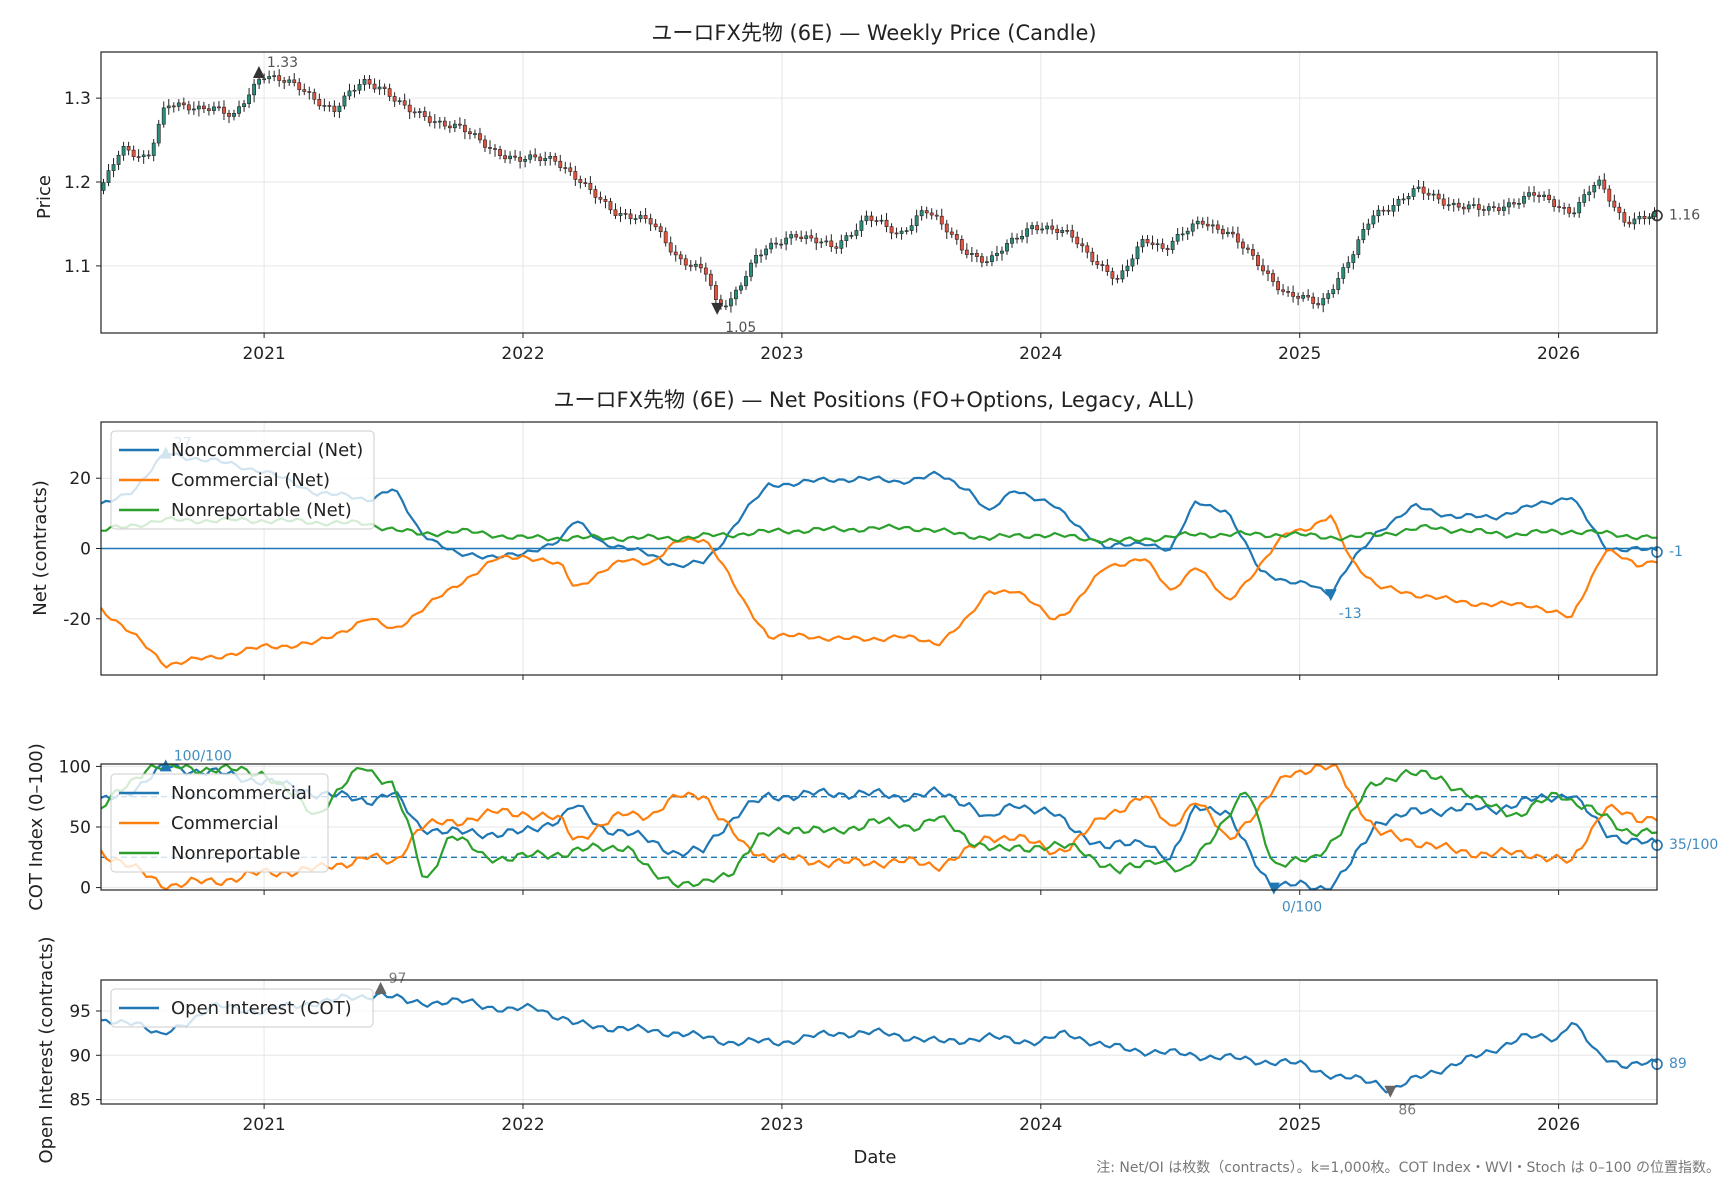 This screenshot has width=1728, height=1180. I want to click on legend-label: Nonreportable, so click(235, 853).